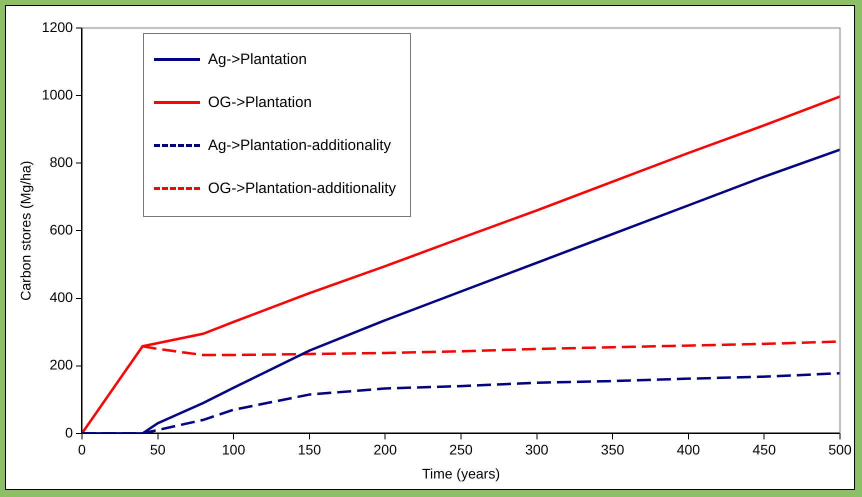 The image size is (862, 497). What do you see at coordinates (257, 59) in the screenshot?
I see `legend-label: Ag->Plantation` at bounding box center [257, 59].